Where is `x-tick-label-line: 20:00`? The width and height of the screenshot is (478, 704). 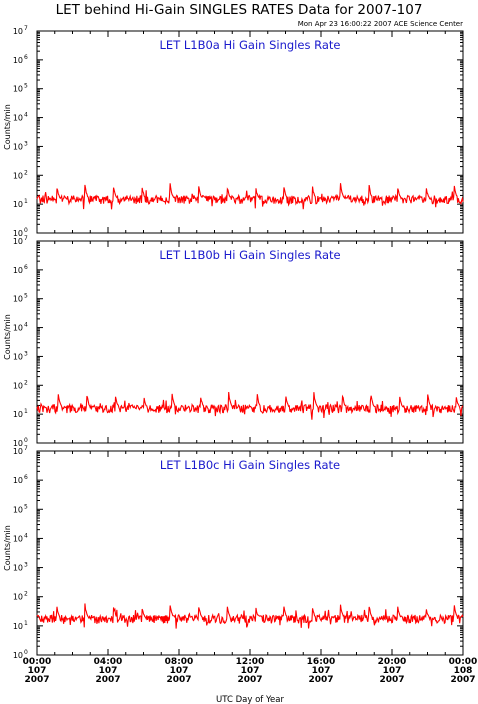 x-tick-label-line: 20:00 is located at coordinates (392, 662).